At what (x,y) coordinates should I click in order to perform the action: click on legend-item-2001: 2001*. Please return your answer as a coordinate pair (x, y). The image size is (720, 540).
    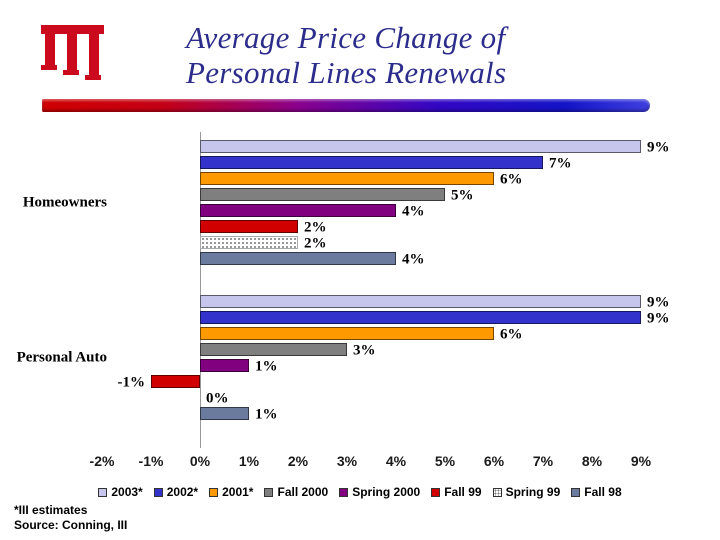
    Looking at the image, I should click on (231, 492).